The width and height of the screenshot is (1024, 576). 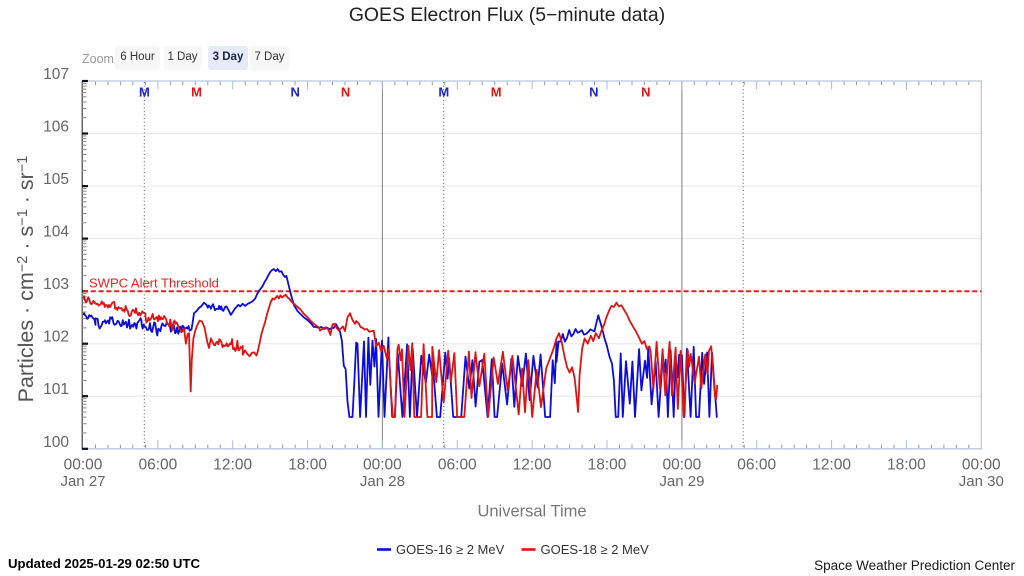 What do you see at coordinates (26, 279) in the screenshot?
I see `svg-text: Particles · cm−2 · s−1 · sr−1` at bounding box center [26, 279].